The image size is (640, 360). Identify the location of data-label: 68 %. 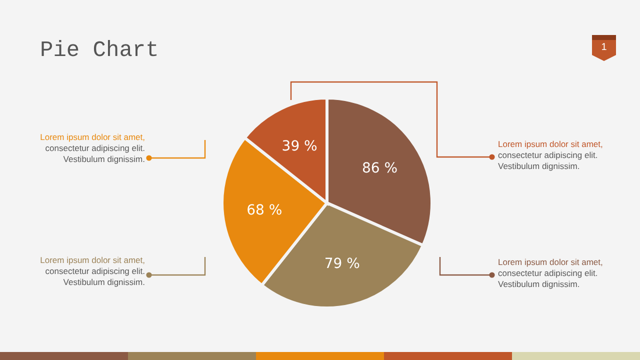
(264, 210).